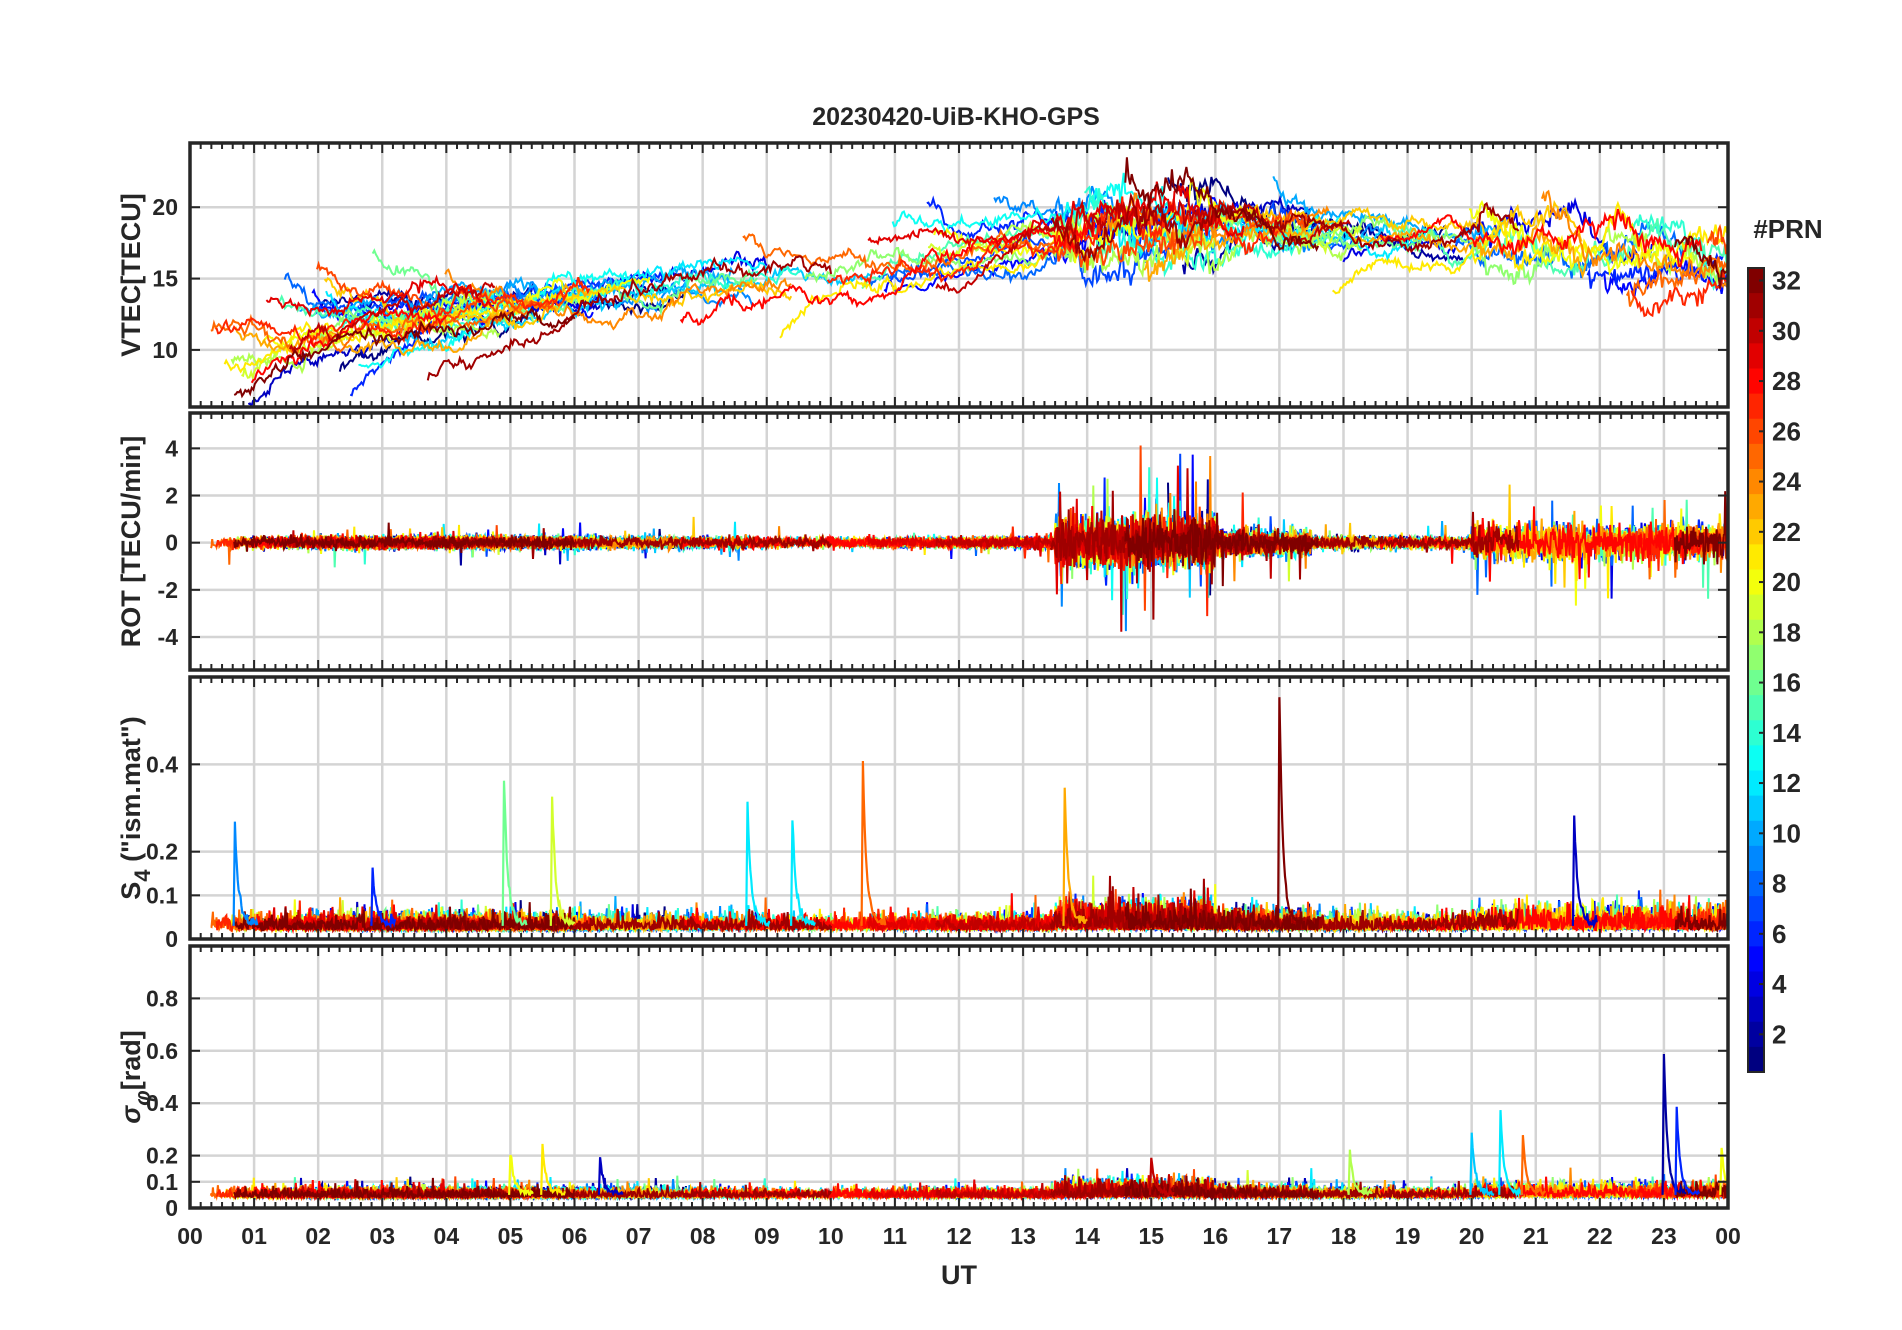 This screenshot has height=1330, width=1902. I want to click on colorbar-tick-label: 14, so click(1786, 733).